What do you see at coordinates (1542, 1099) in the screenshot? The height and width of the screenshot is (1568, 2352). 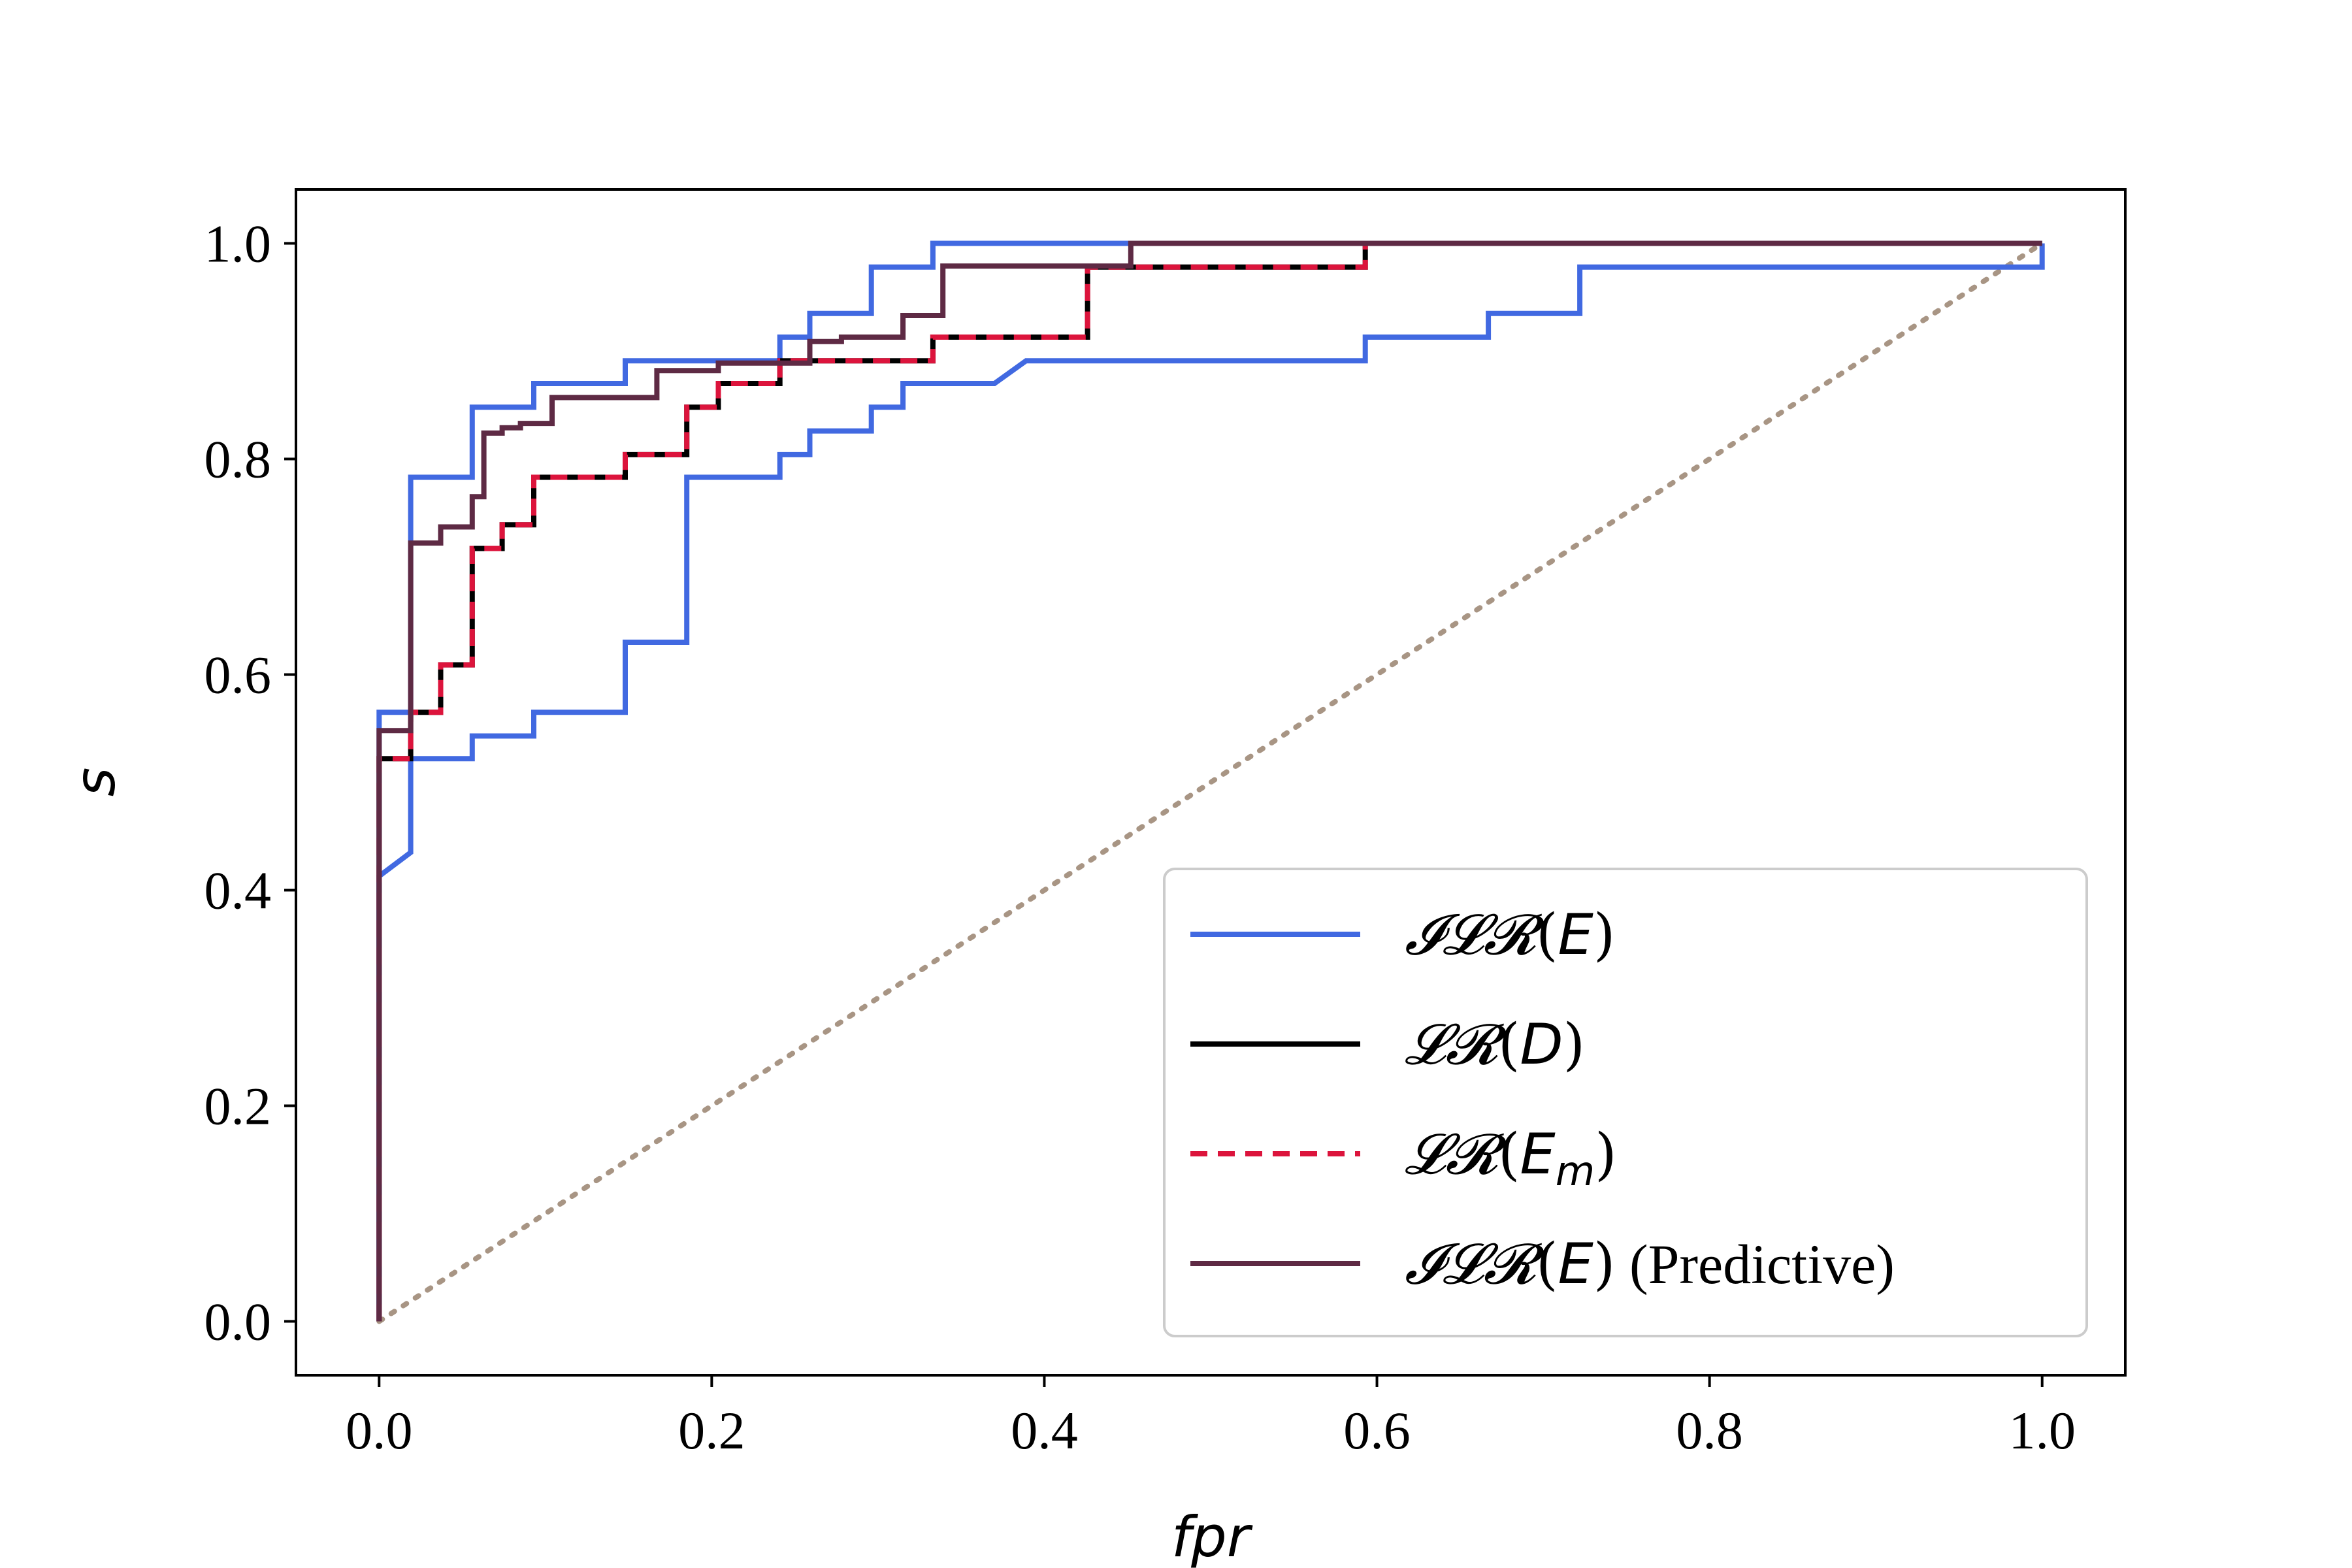 I see `legend-items: 𝓘𝓛𝓡(E) 𝓛𝓡(D) 𝓛𝓡(Em) 𝓘𝓛𝓡(E) (Predictive)` at bounding box center [1542, 1099].